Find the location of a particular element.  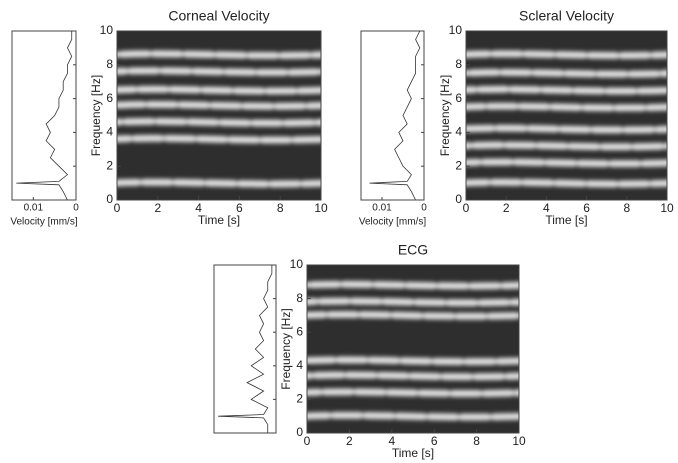

chart-title: Scleral Velocity is located at coordinates (566, 16).